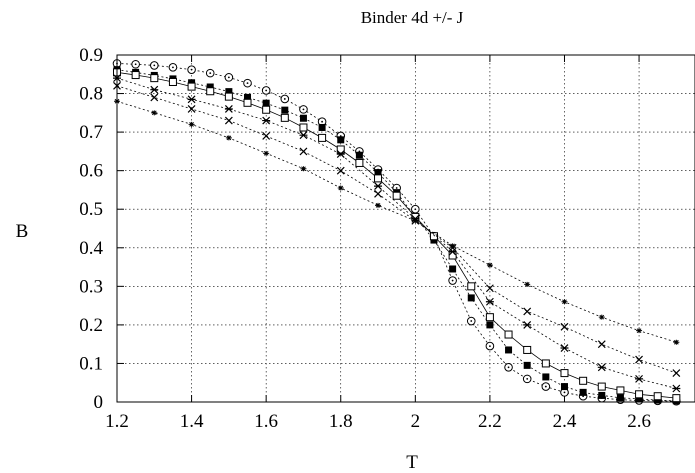 The image size is (695, 473). Describe the element at coordinates (266, 421) in the screenshot. I see `x-tick-label: 1.6` at that location.